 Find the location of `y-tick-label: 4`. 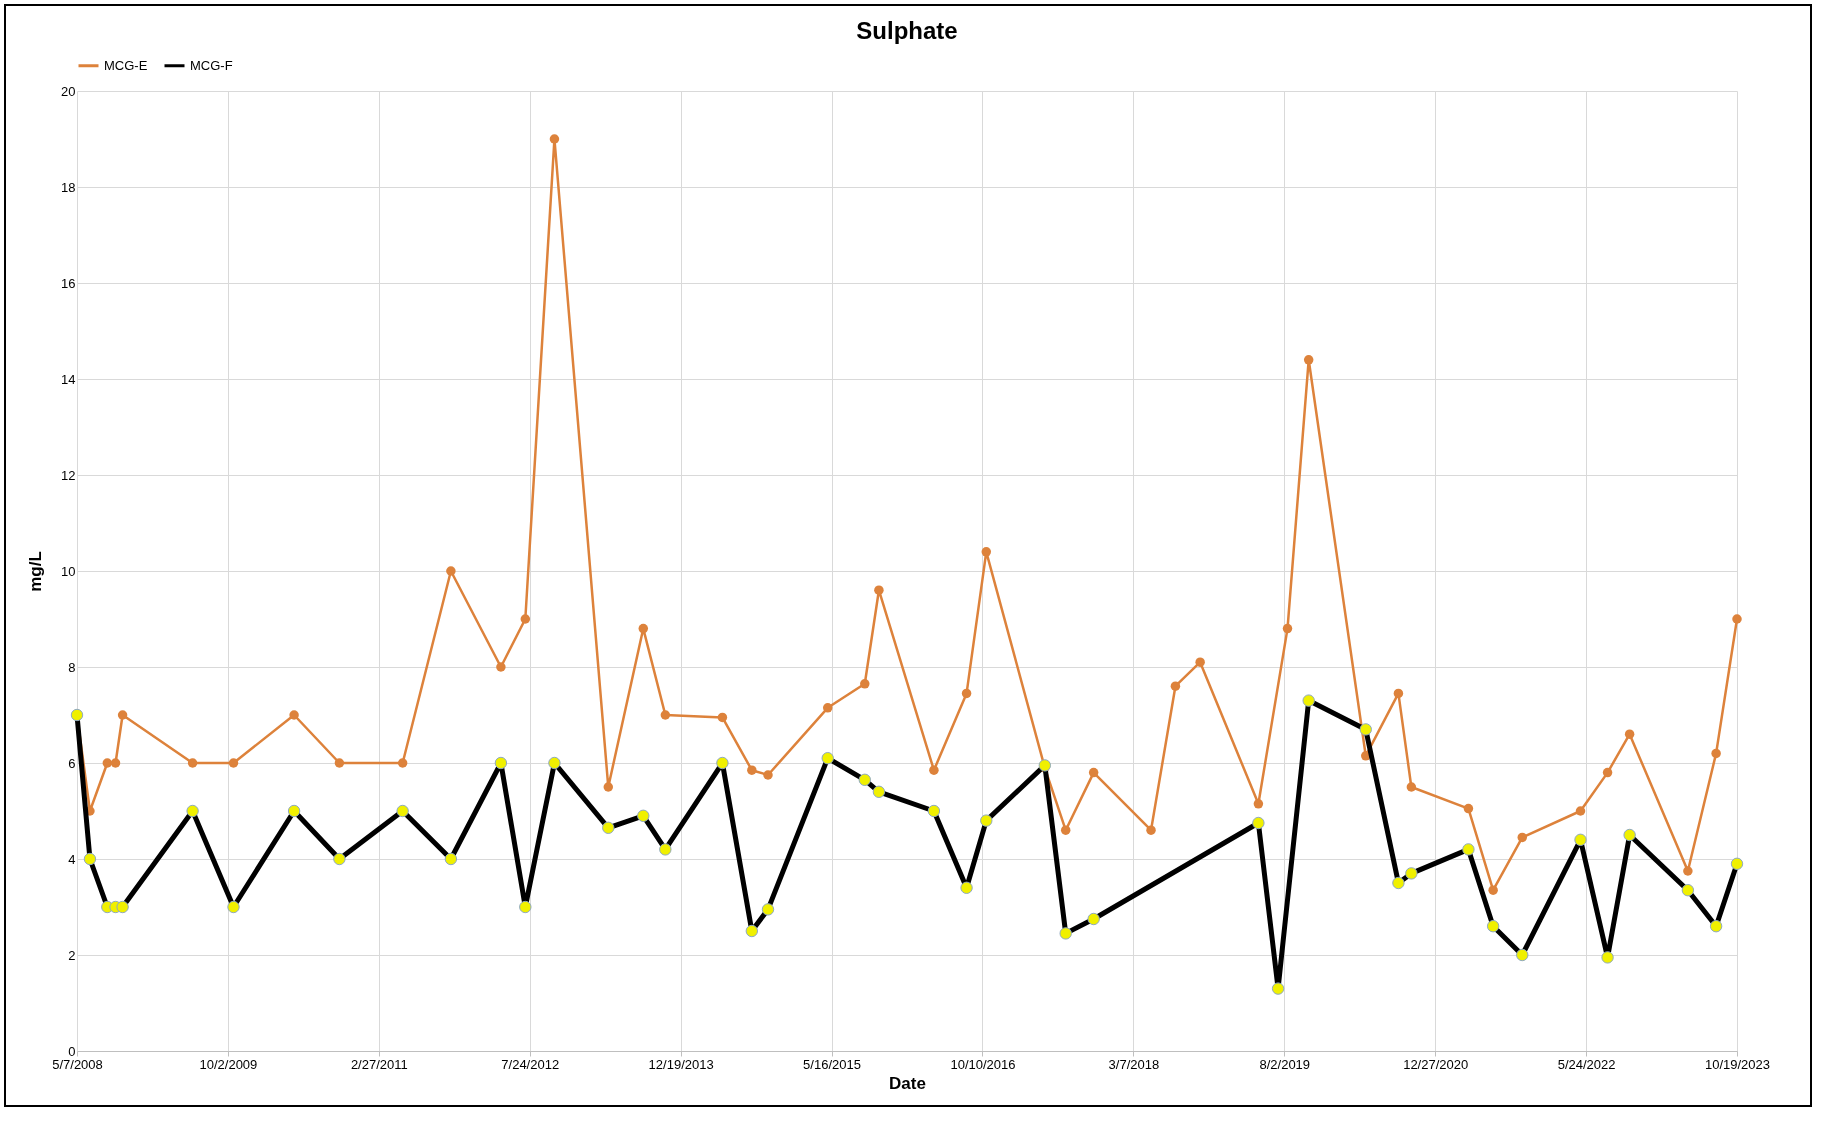

y-tick-label: 4 is located at coordinates (72, 859).